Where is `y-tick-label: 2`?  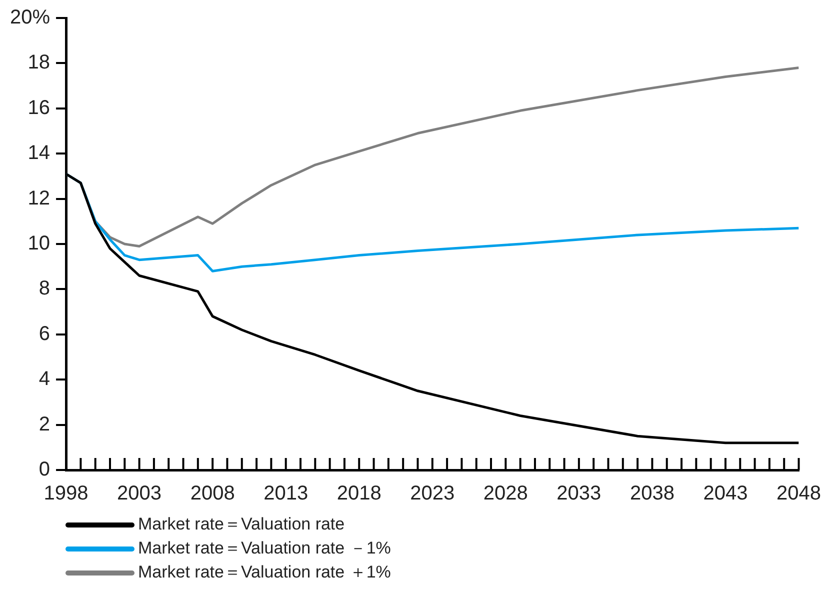
y-tick-label: 2 is located at coordinates (44, 424).